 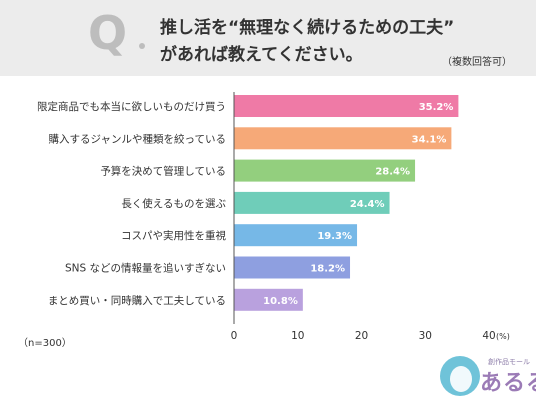 I want to click on category-label-6: SNS などの情報量を追いすぎない, so click(x=145, y=268).